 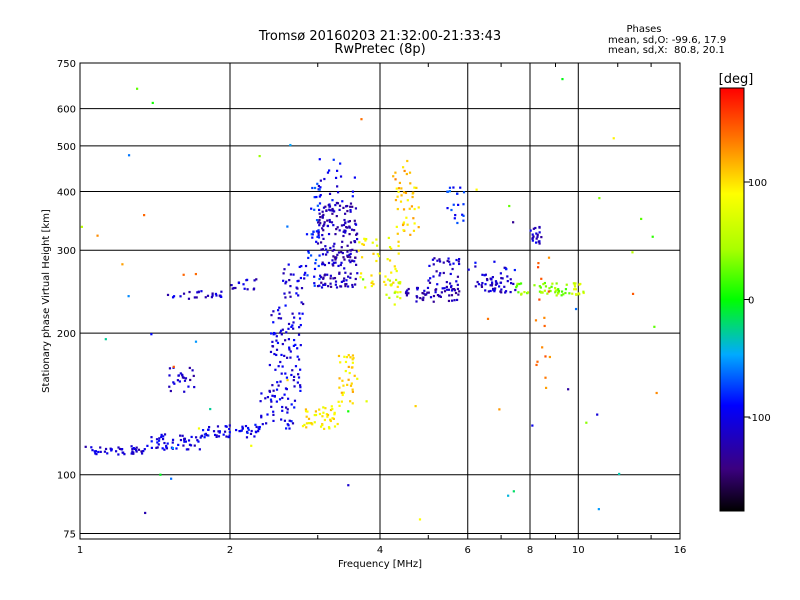 What do you see at coordinates (736, 79) in the screenshot?
I see `colorbar-title: [deg]` at bounding box center [736, 79].